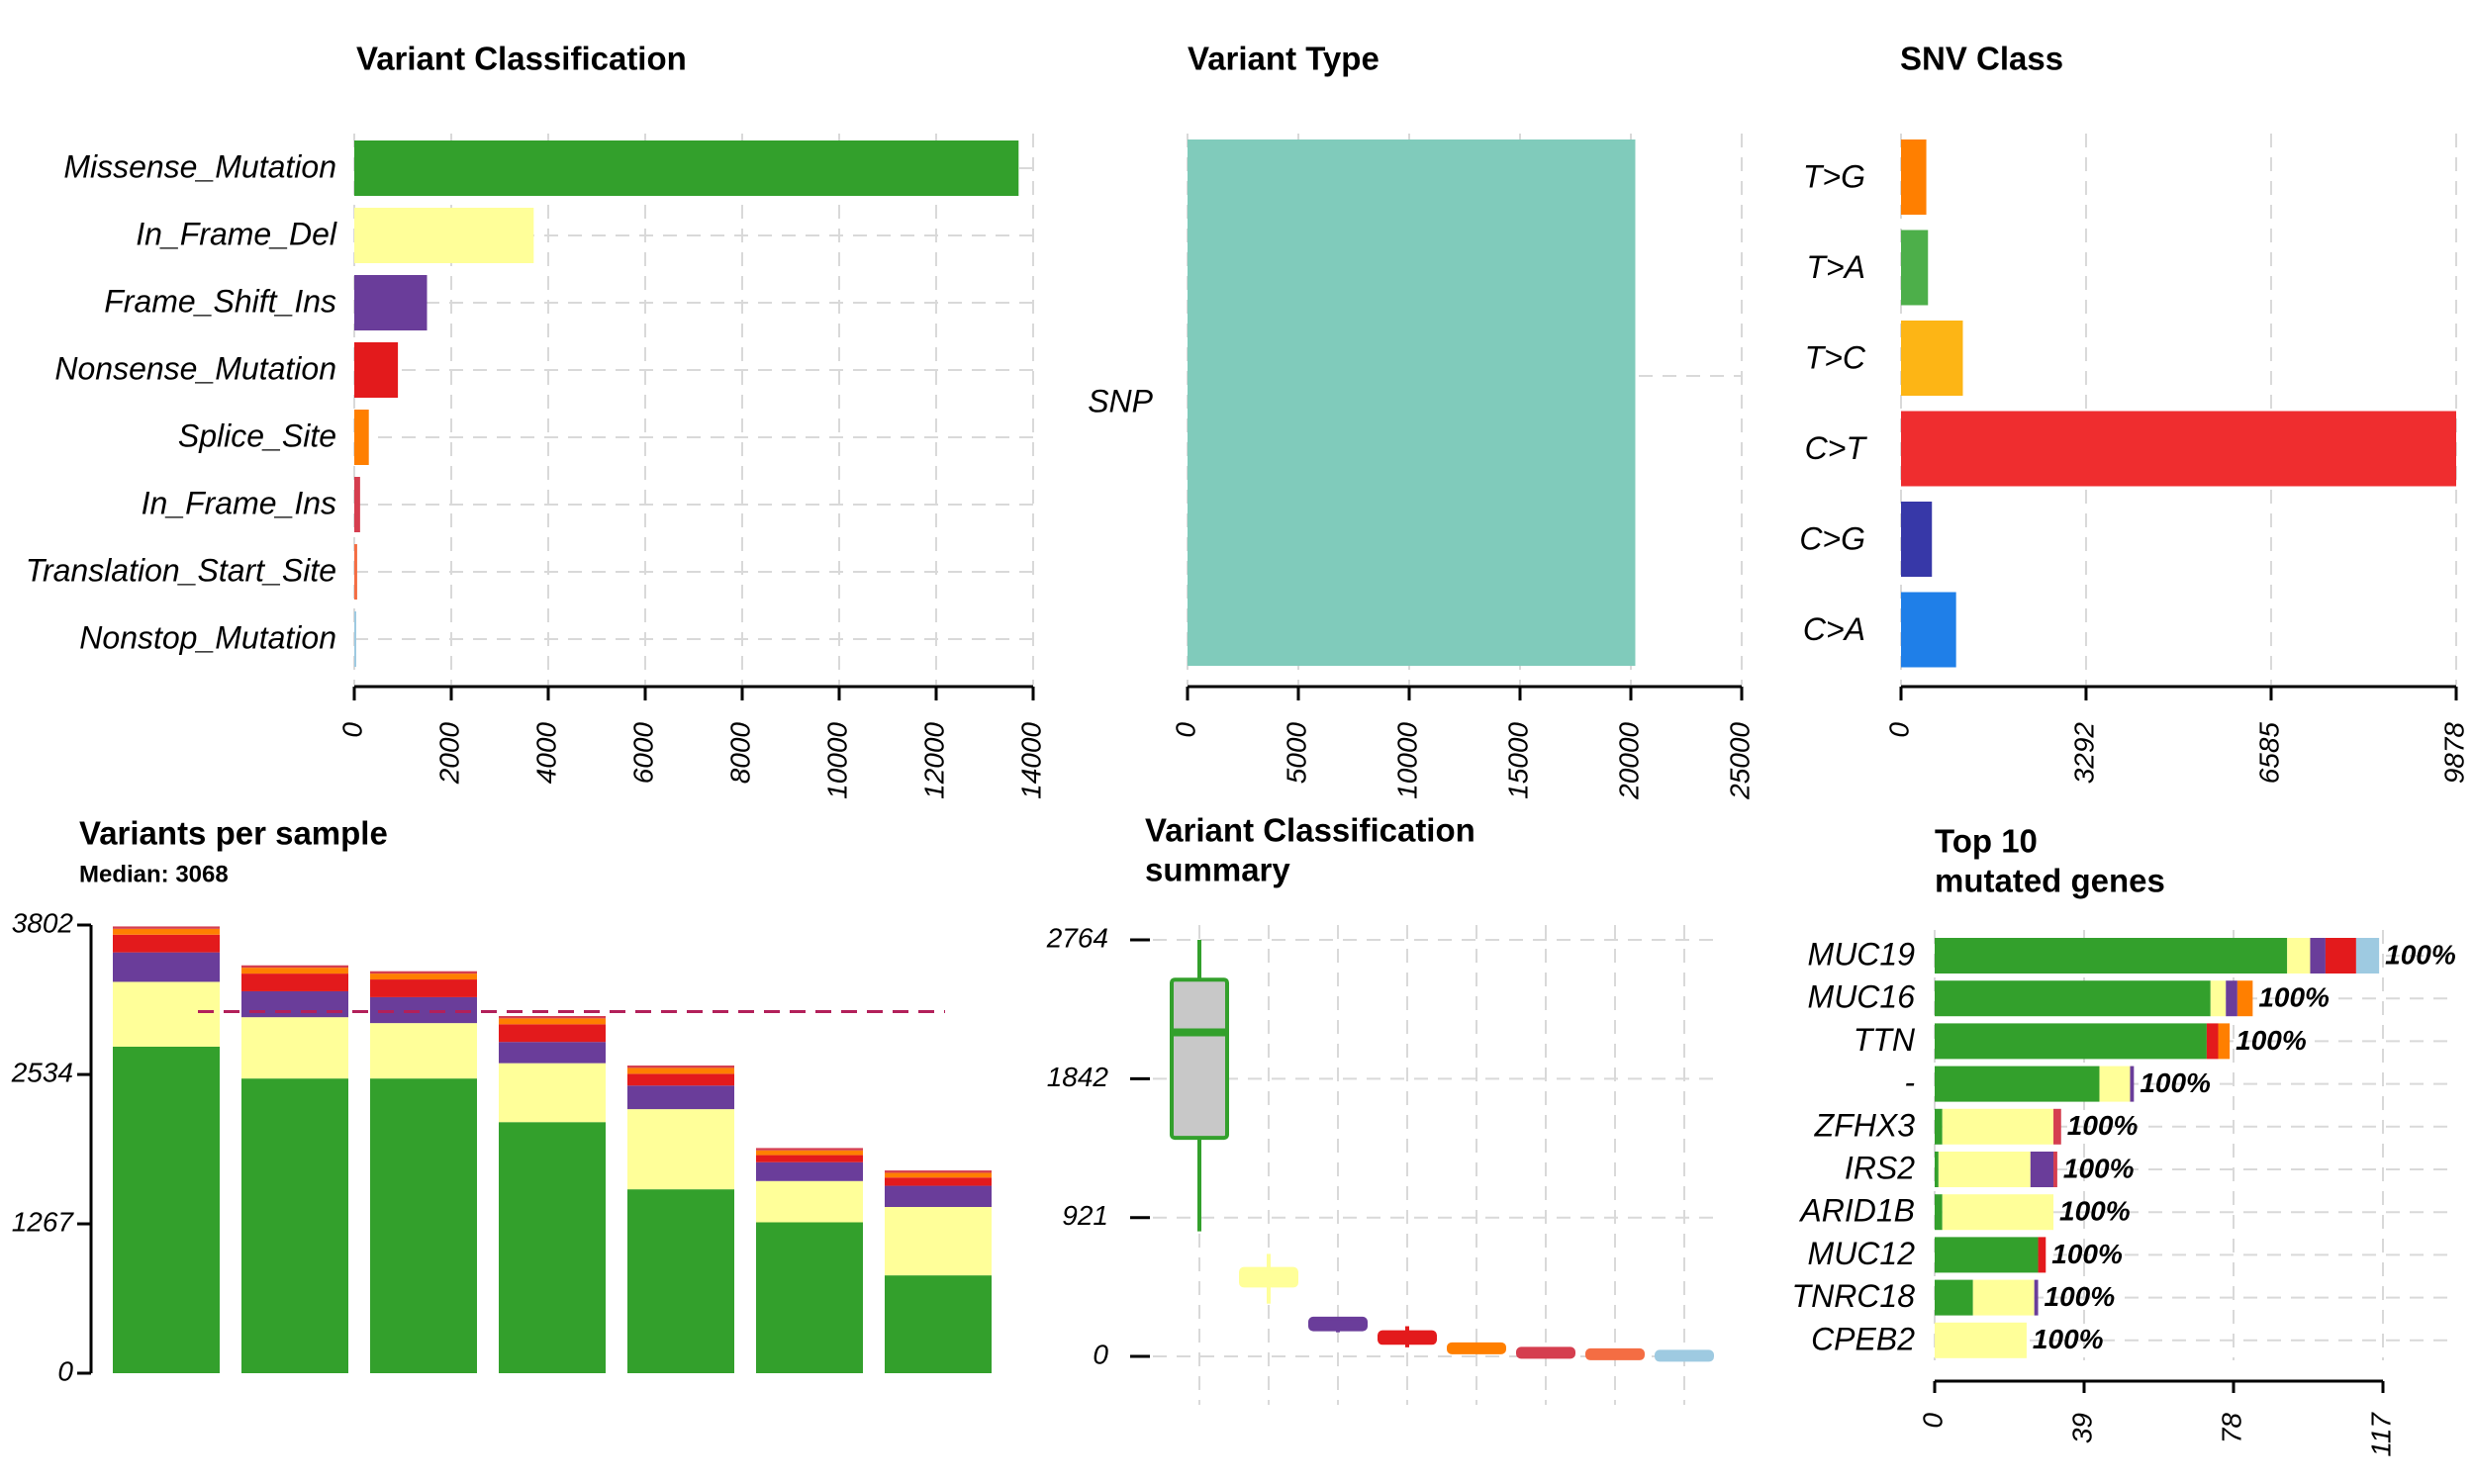 This screenshot has width=2474, height=1484. I want to click on bar-snp, so click(1412, 402).